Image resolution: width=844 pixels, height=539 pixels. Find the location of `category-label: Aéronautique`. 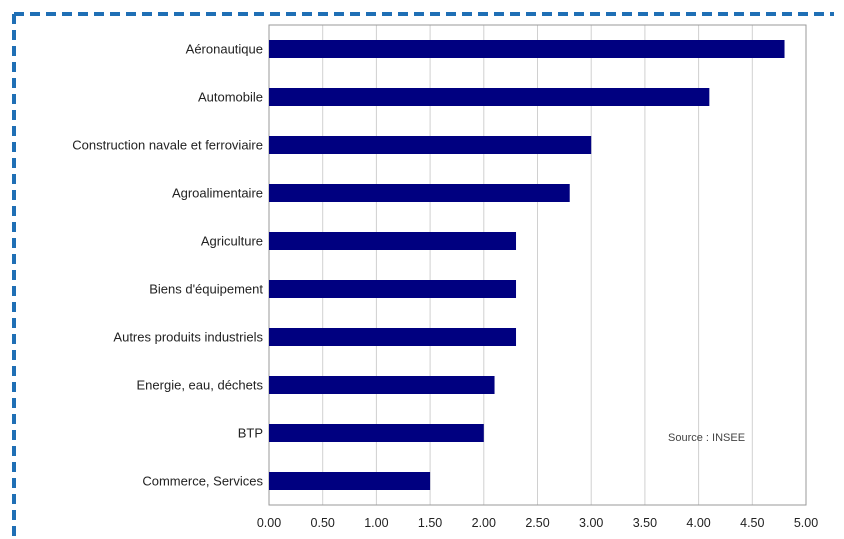

category-label: Aéronautique is located at coordinates (224, 49).